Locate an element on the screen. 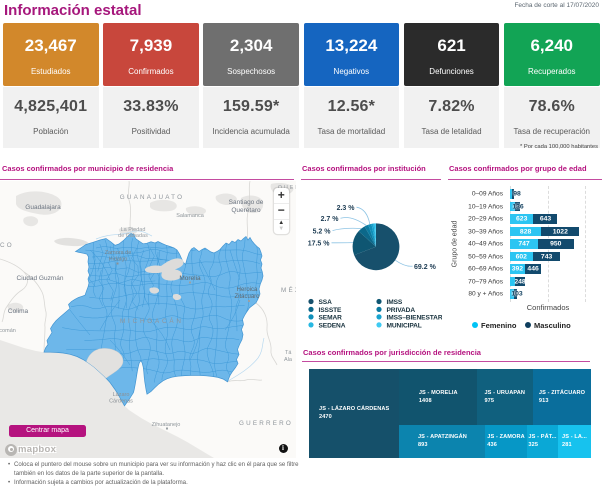 This screenshot has height=497, width=602. svg-text: Zamora de is located at coordinates (118, 253).